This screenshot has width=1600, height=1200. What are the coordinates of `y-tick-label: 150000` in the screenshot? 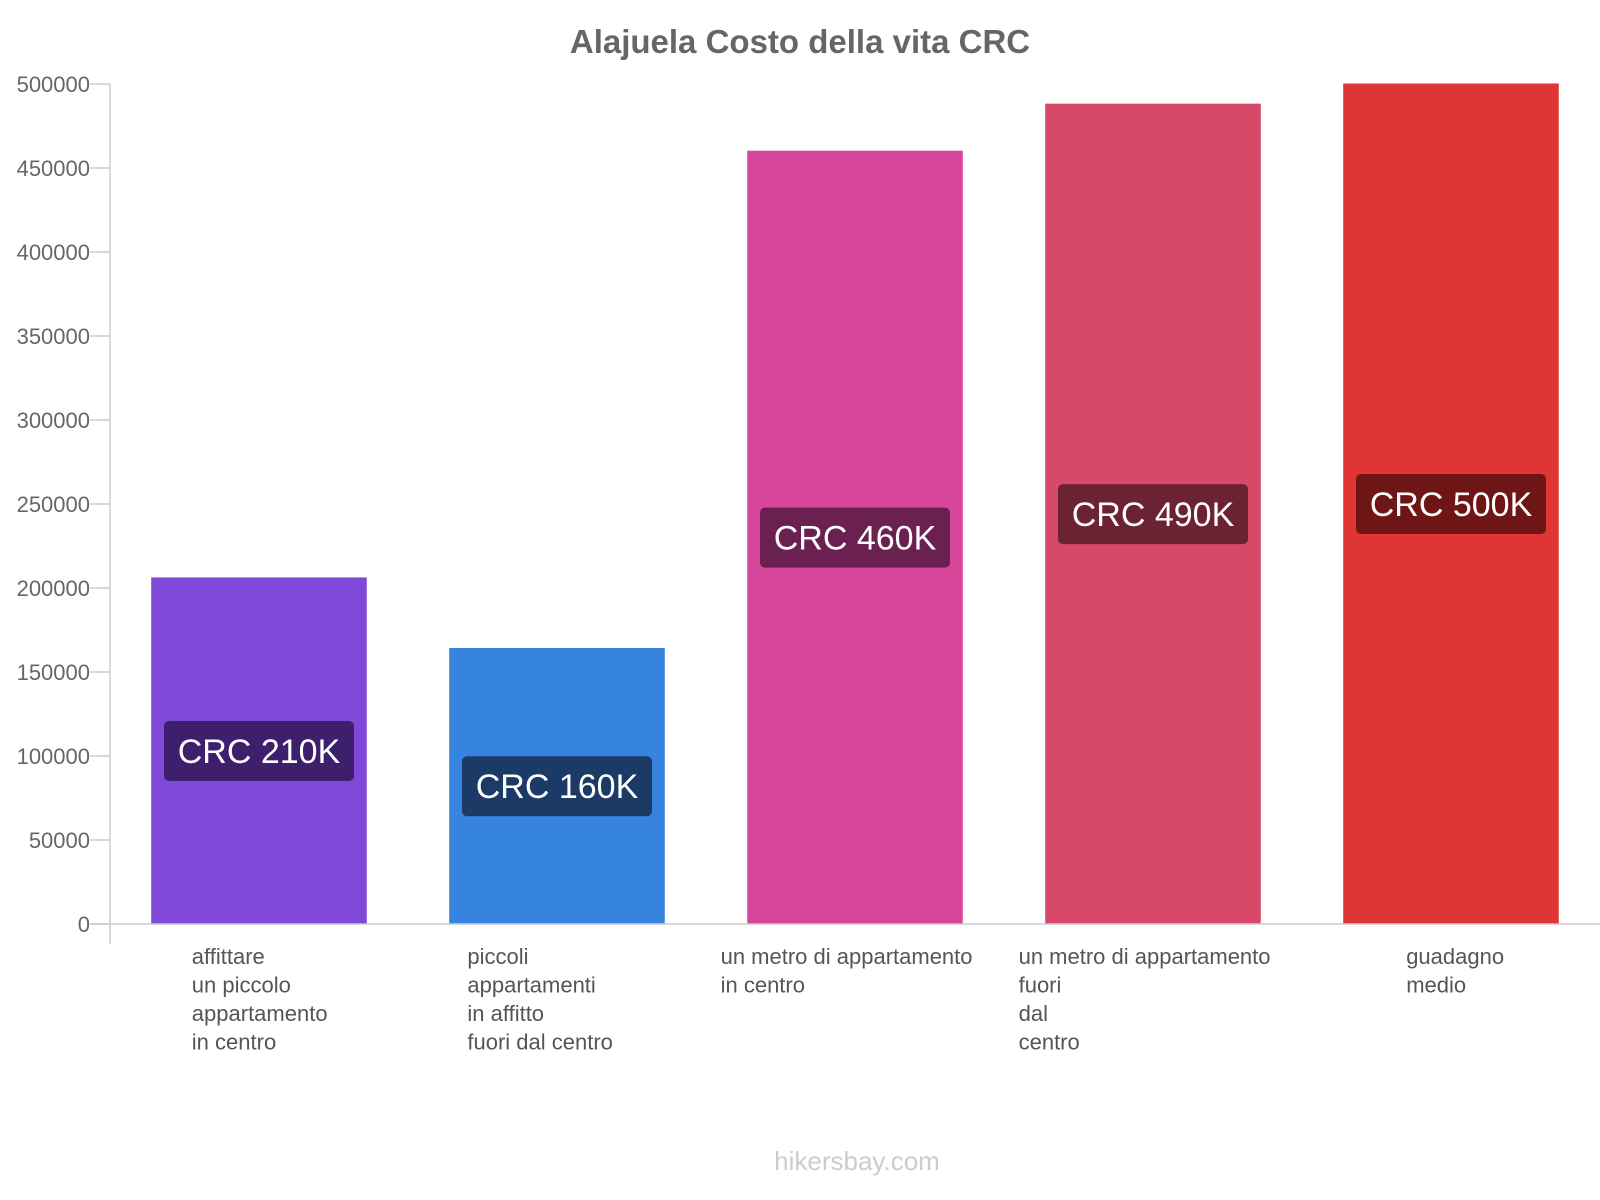 It's located at (53, 672).